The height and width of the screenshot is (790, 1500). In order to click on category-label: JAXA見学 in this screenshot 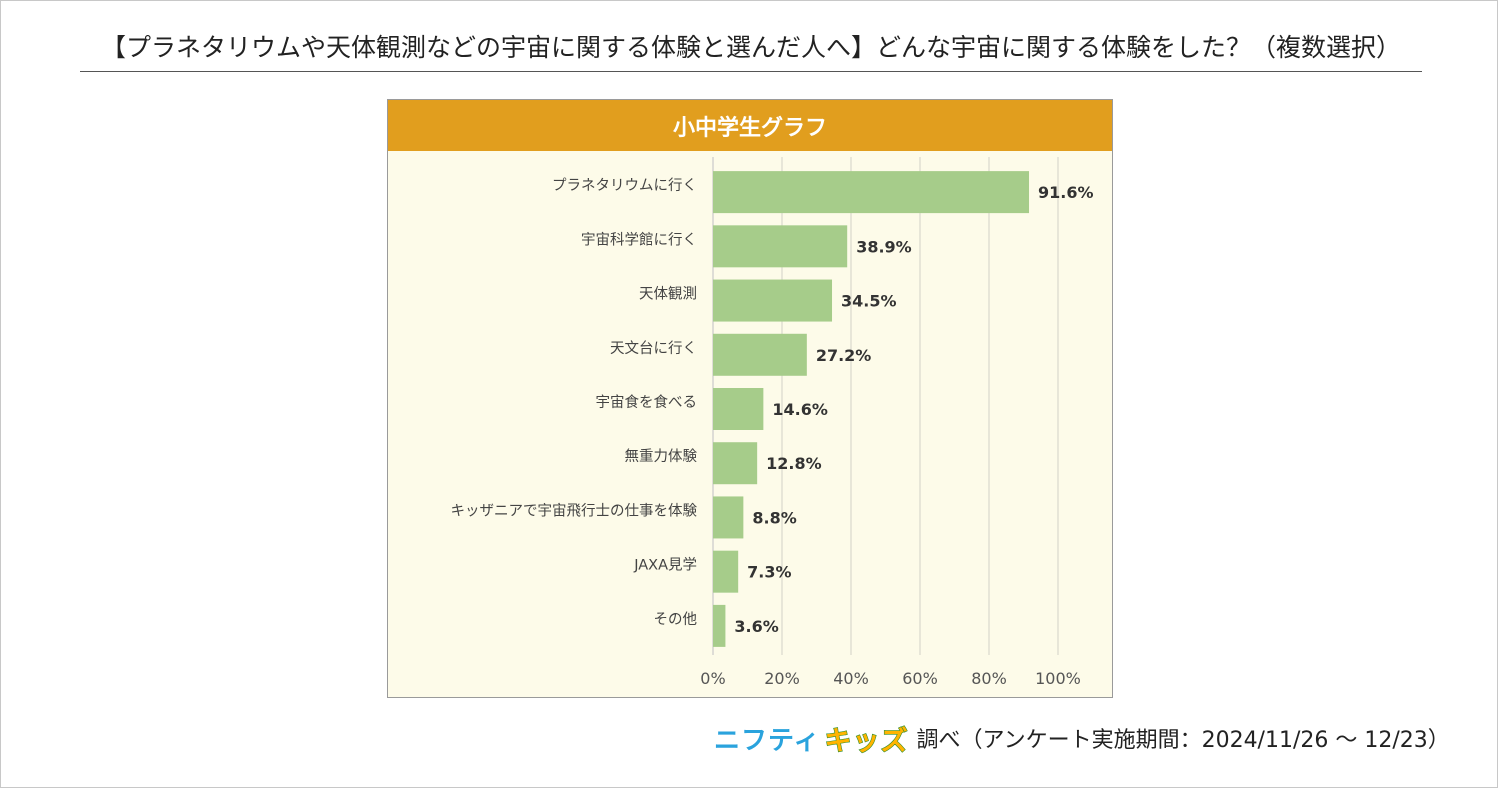, I will do `click(665, 565)`.